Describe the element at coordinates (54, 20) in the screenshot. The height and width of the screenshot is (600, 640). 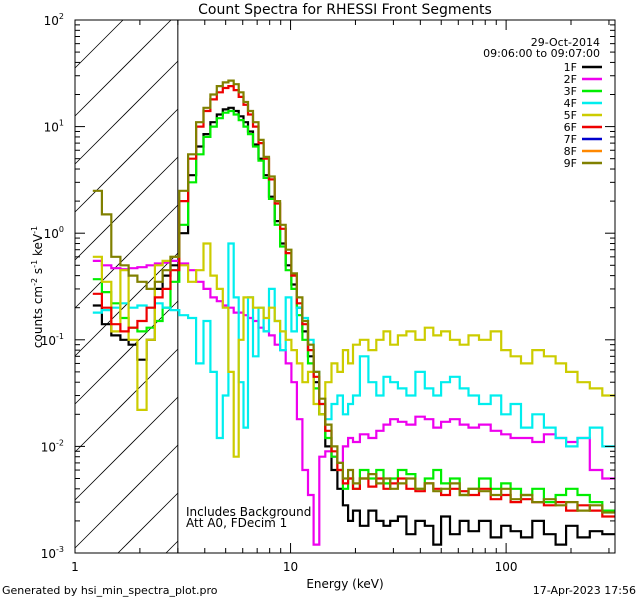
I see `y-tick-label: 10²` at that location.